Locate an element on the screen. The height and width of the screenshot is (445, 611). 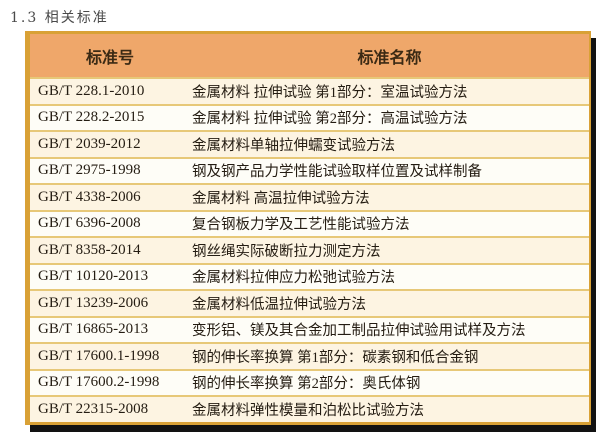
standard-name-cell: 钢丝绳实际破断拉力测定方法 is located at coordinates (286, 251).